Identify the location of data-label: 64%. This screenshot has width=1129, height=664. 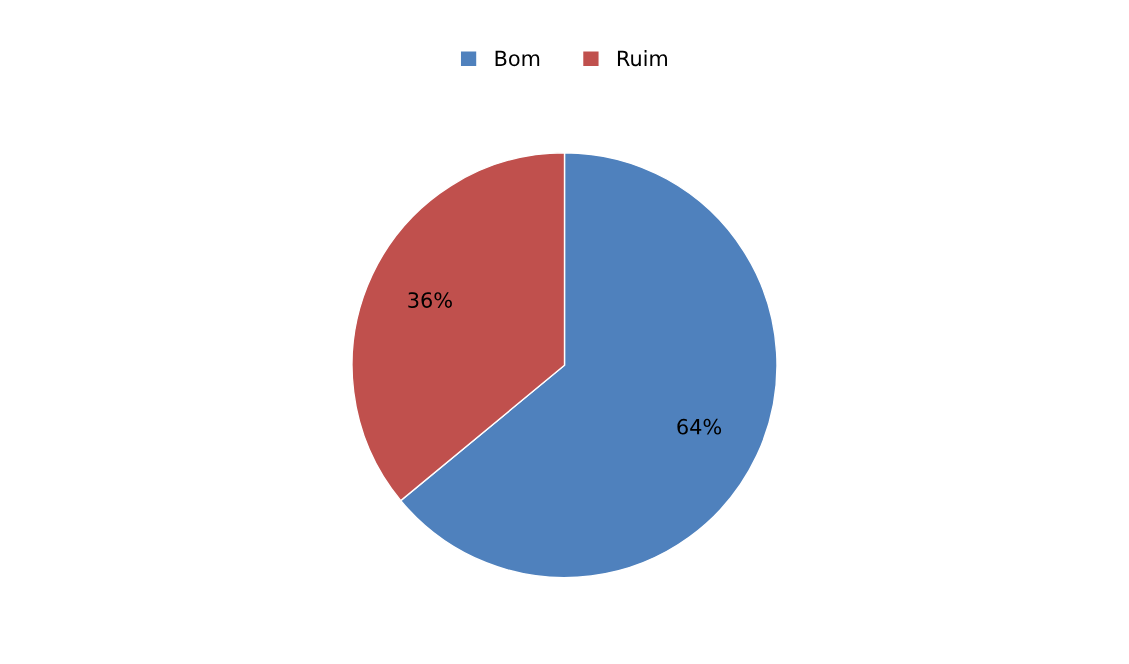
(699, 426).